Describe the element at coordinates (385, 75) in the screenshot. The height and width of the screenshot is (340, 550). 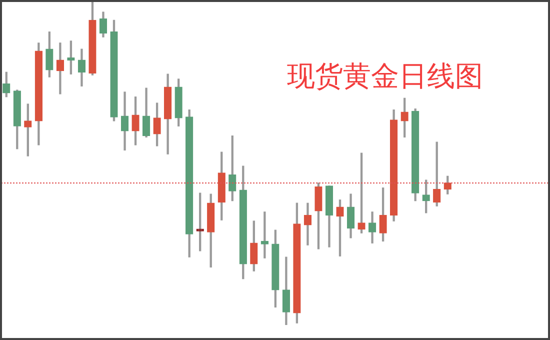
I see `text: 现货黄金日线图` at that location.